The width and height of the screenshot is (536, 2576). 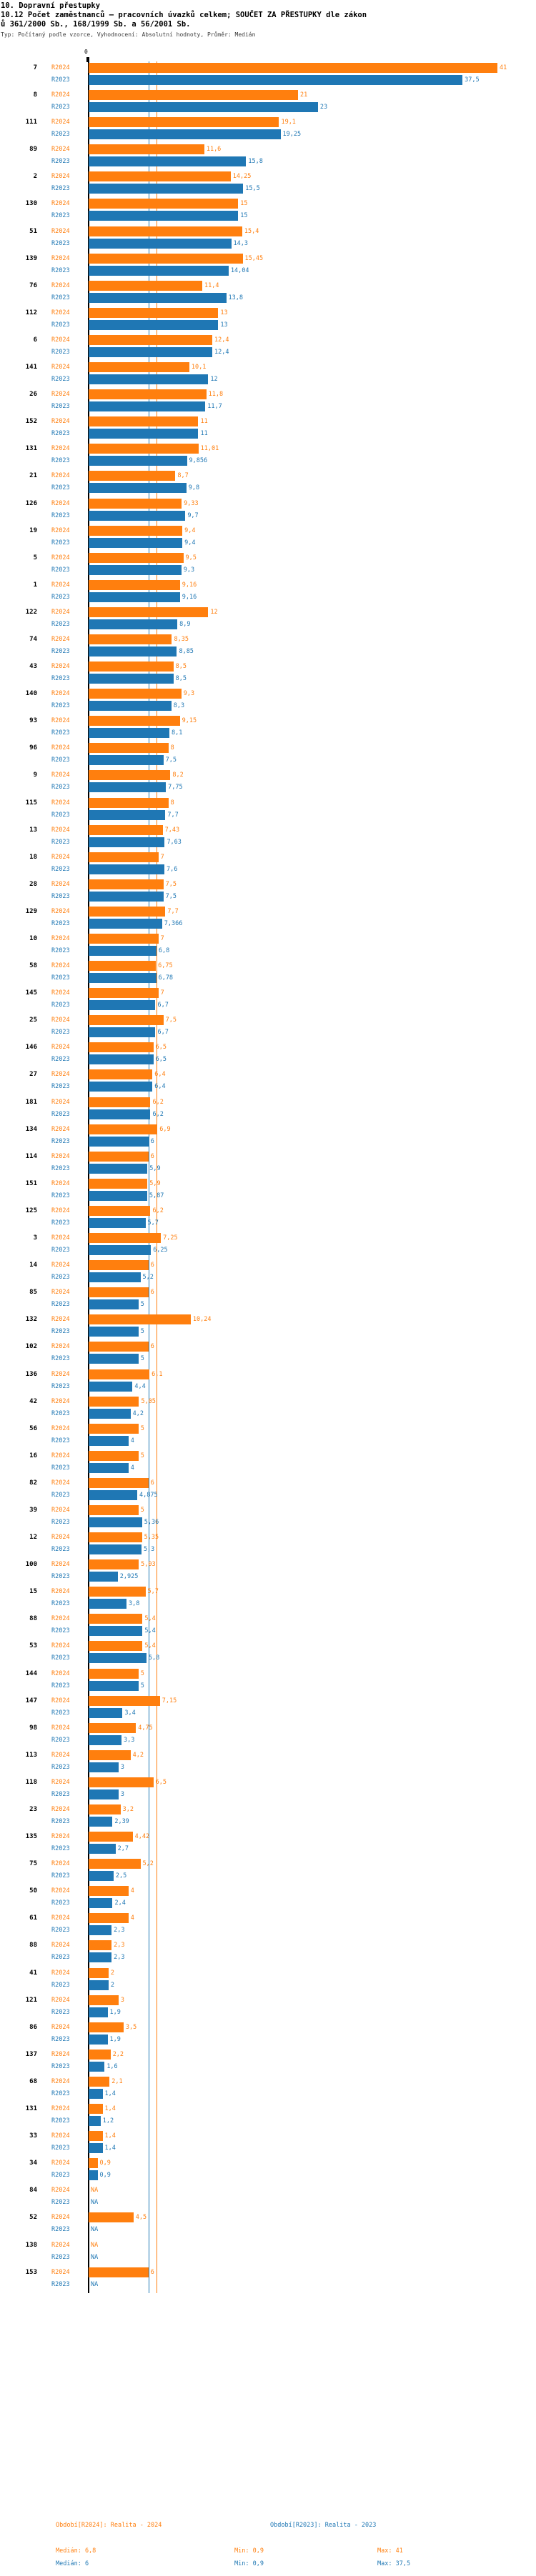 What do you see at coordinates (268, 1728) in the screenshot?
I see `bar-row-2024: R2024 4,75` at bounding box center [268, 1728].